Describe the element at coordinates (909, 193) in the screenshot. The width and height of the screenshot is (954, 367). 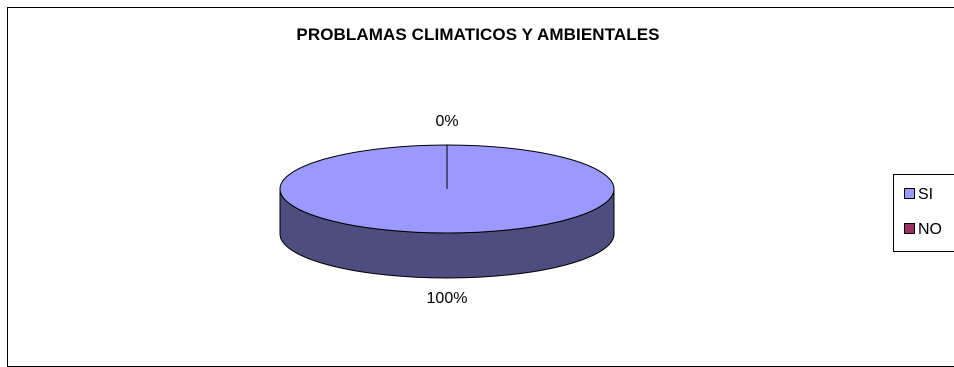
I see `legend-swatch-si` at that location.